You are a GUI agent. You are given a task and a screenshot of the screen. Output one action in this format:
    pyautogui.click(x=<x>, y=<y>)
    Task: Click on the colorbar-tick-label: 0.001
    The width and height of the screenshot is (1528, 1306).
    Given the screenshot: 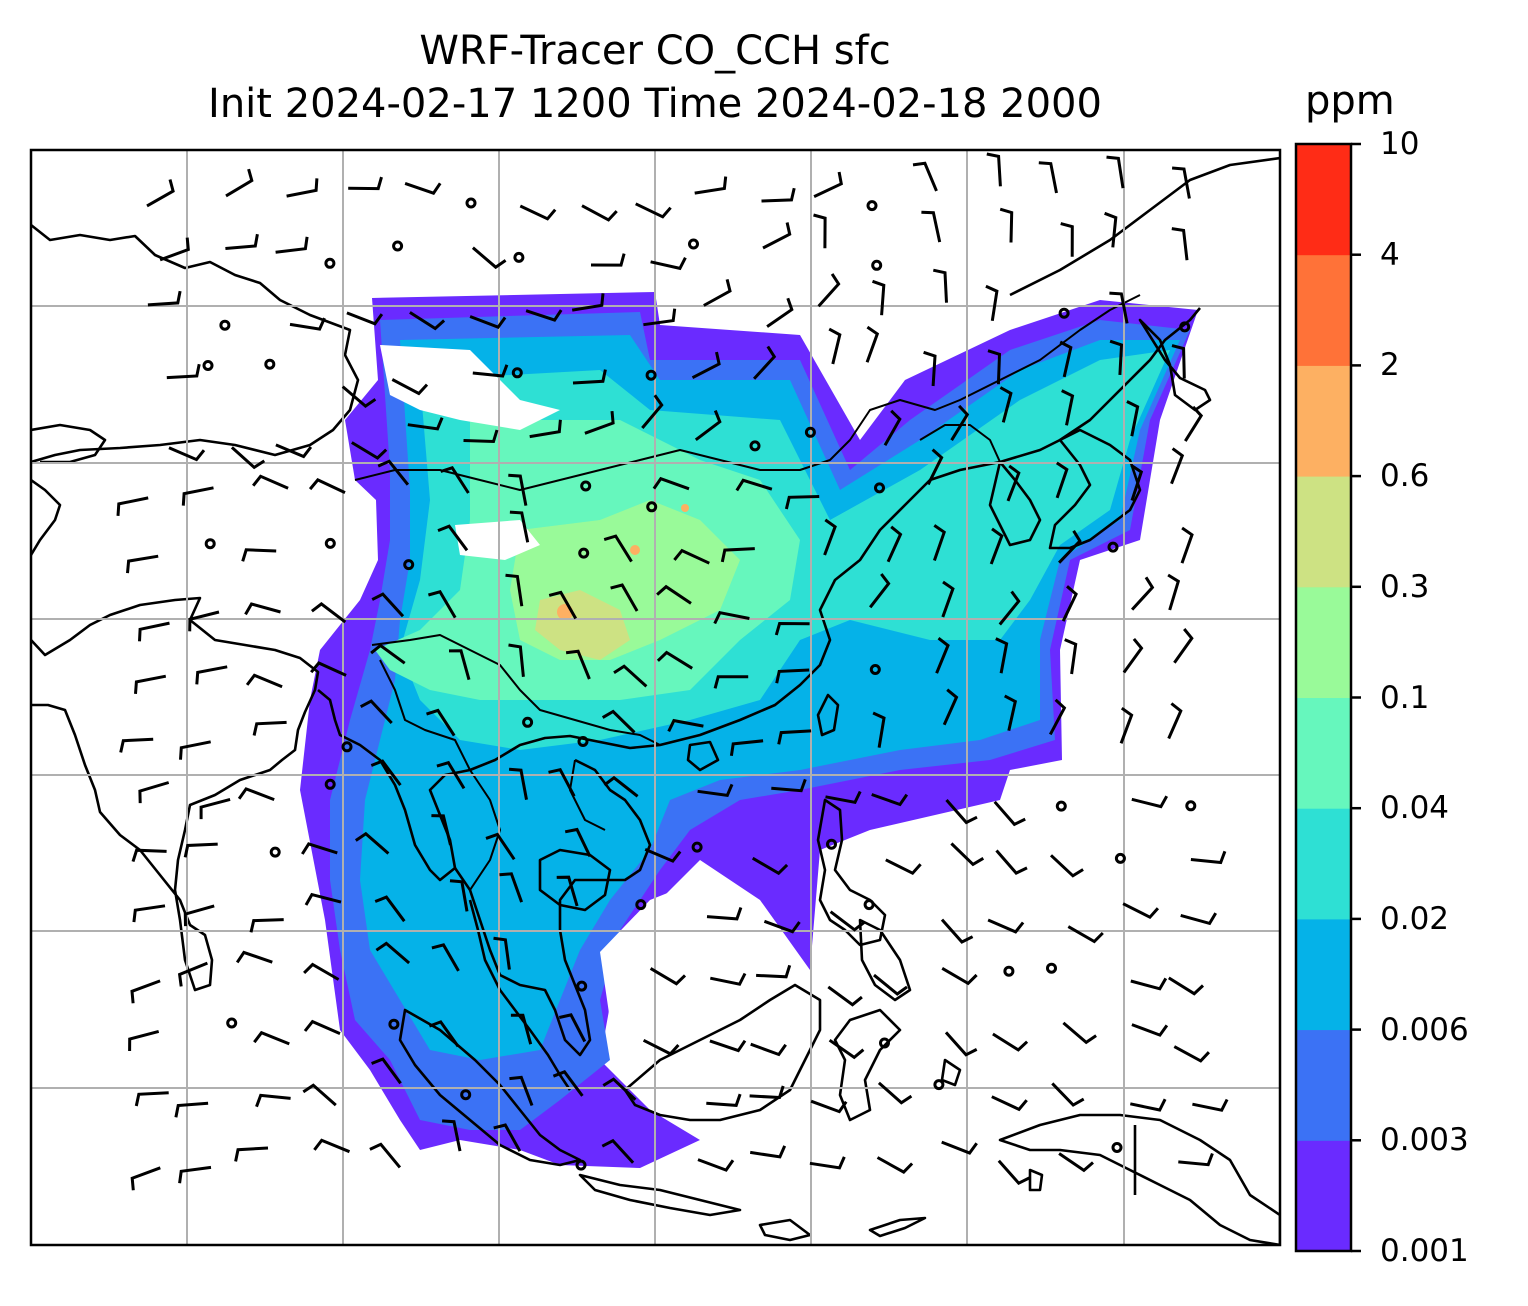 What is the action you would take?
    pyautogui.click(x=1424, y=1251)
    